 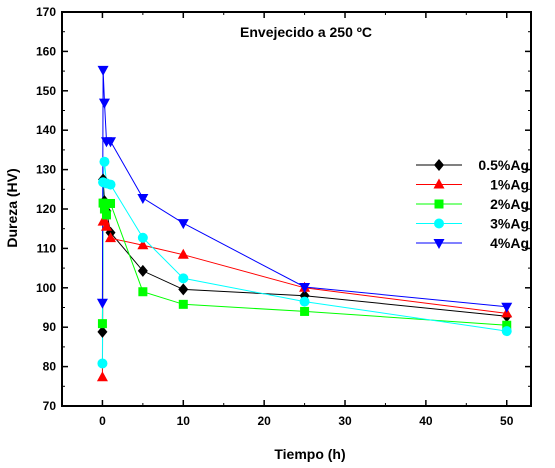 I want to click on x-tick-label: 40, so click(x=426, y=421).